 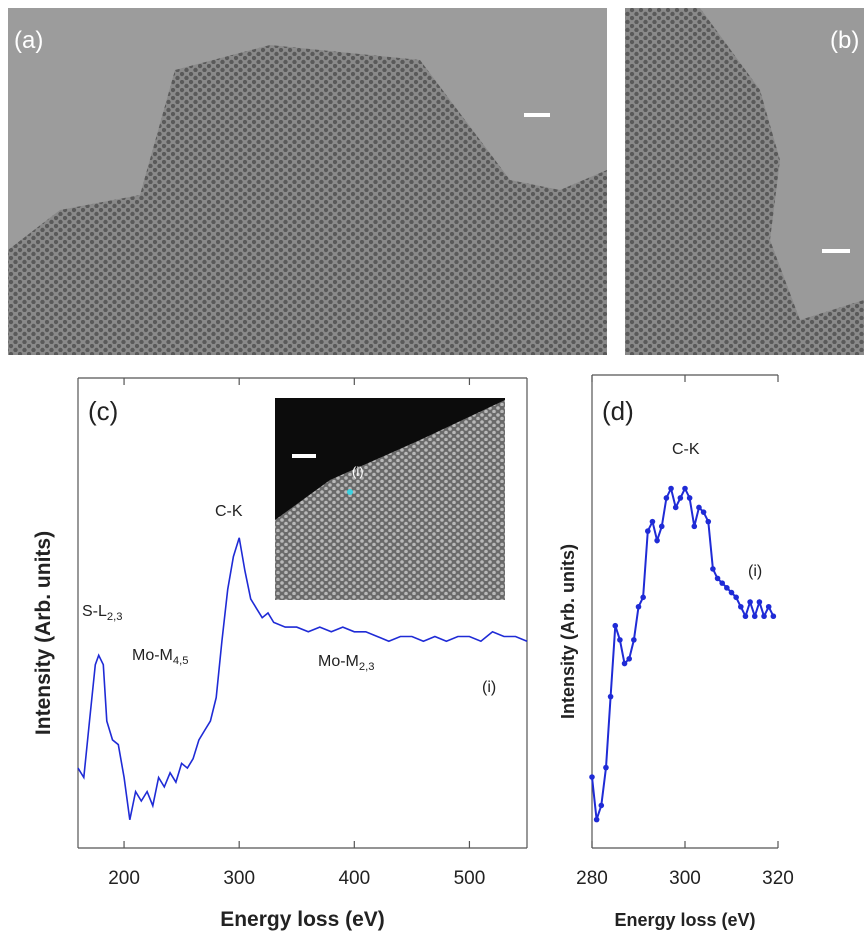 What do you see at coordinates (28, 40) in the screenshot?
I see `panel-label: (a)` at bounding box center [28, 40].